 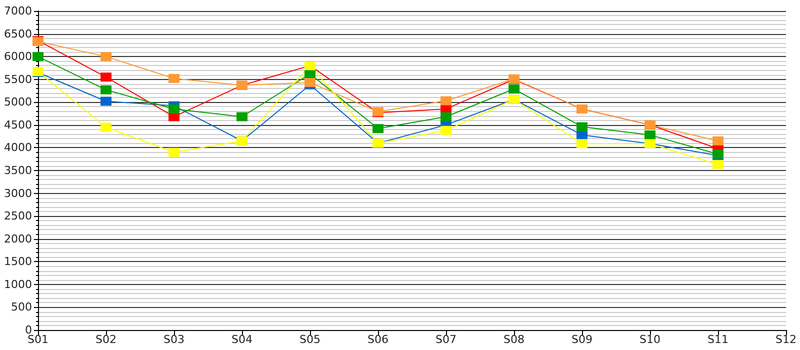 What do you see at coordinates (18, 57) in the screenshot?
I see `y-tick-label: 6000` at bounding box center [18, 57].